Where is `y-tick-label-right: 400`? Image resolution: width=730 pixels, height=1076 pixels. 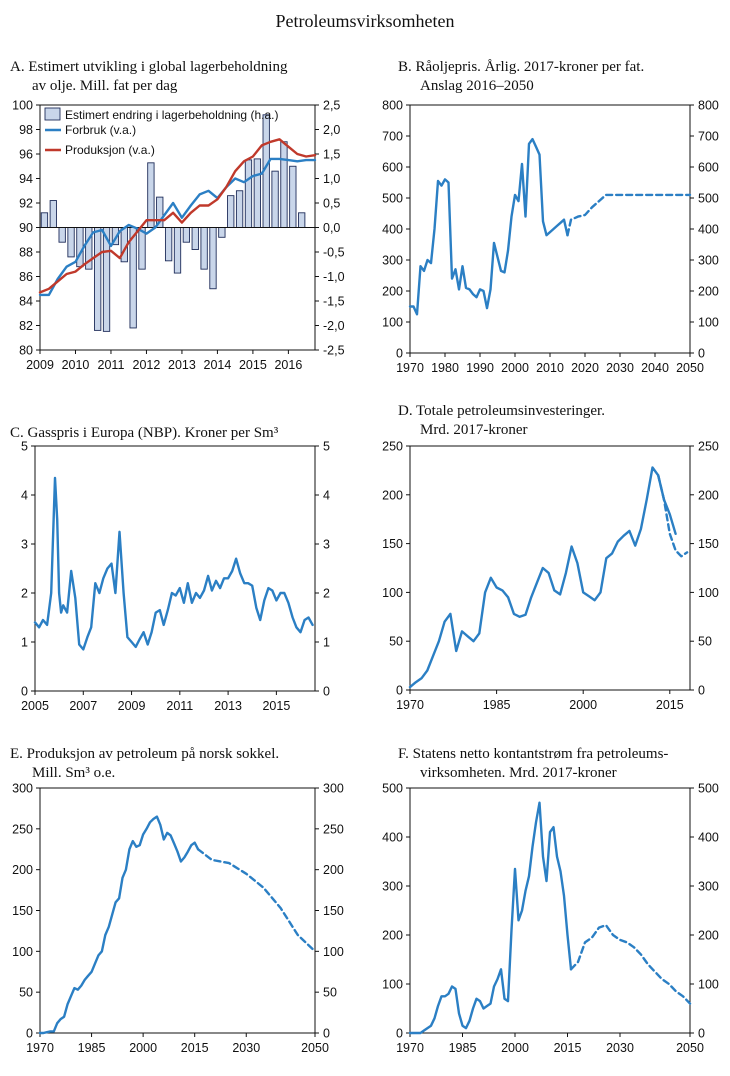
y-tick-label-right: 400 is located at coordinates (708, 838).